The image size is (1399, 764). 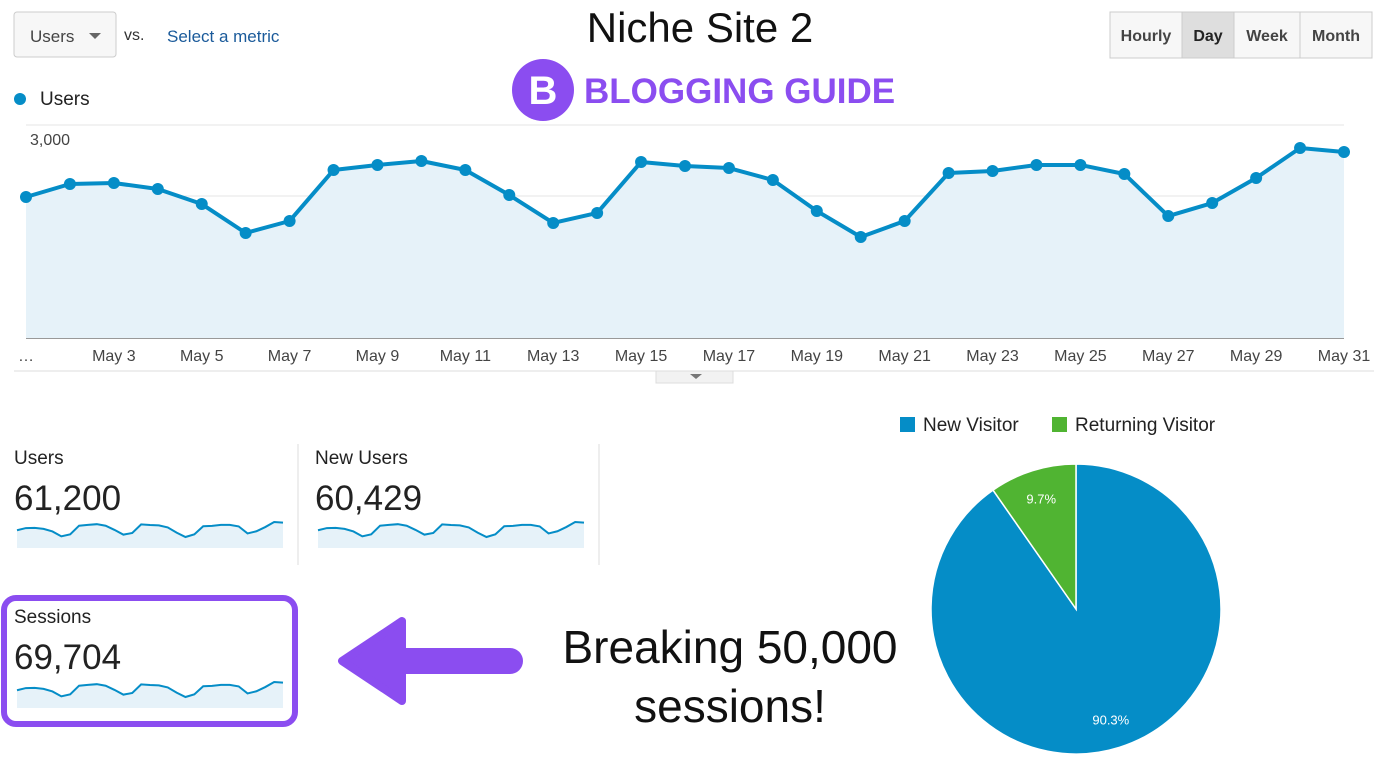 I want to click on x-tick-label: May 3, so click(x=114, y=356).